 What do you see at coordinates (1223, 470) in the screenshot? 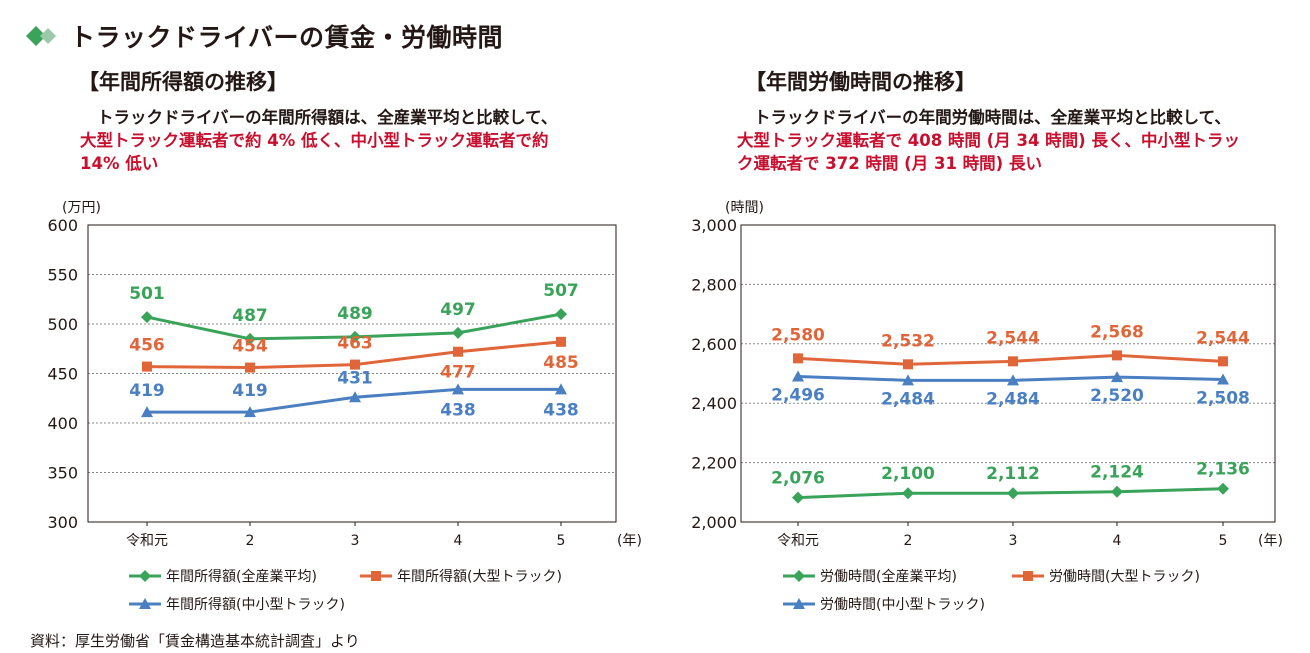
I see `hours-series-all-data-label: 2,136` at bounding box center [1223, 470].